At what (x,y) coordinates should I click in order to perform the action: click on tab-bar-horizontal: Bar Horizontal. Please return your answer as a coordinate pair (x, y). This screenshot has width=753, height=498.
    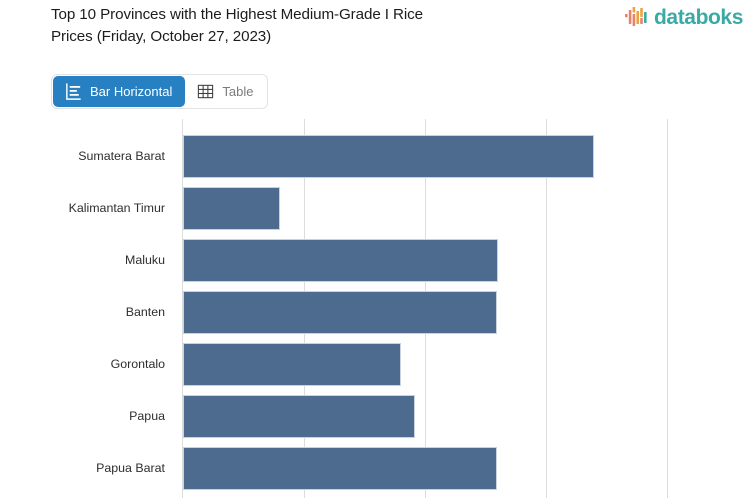
    Looking at the image, I should click on (119, 91).